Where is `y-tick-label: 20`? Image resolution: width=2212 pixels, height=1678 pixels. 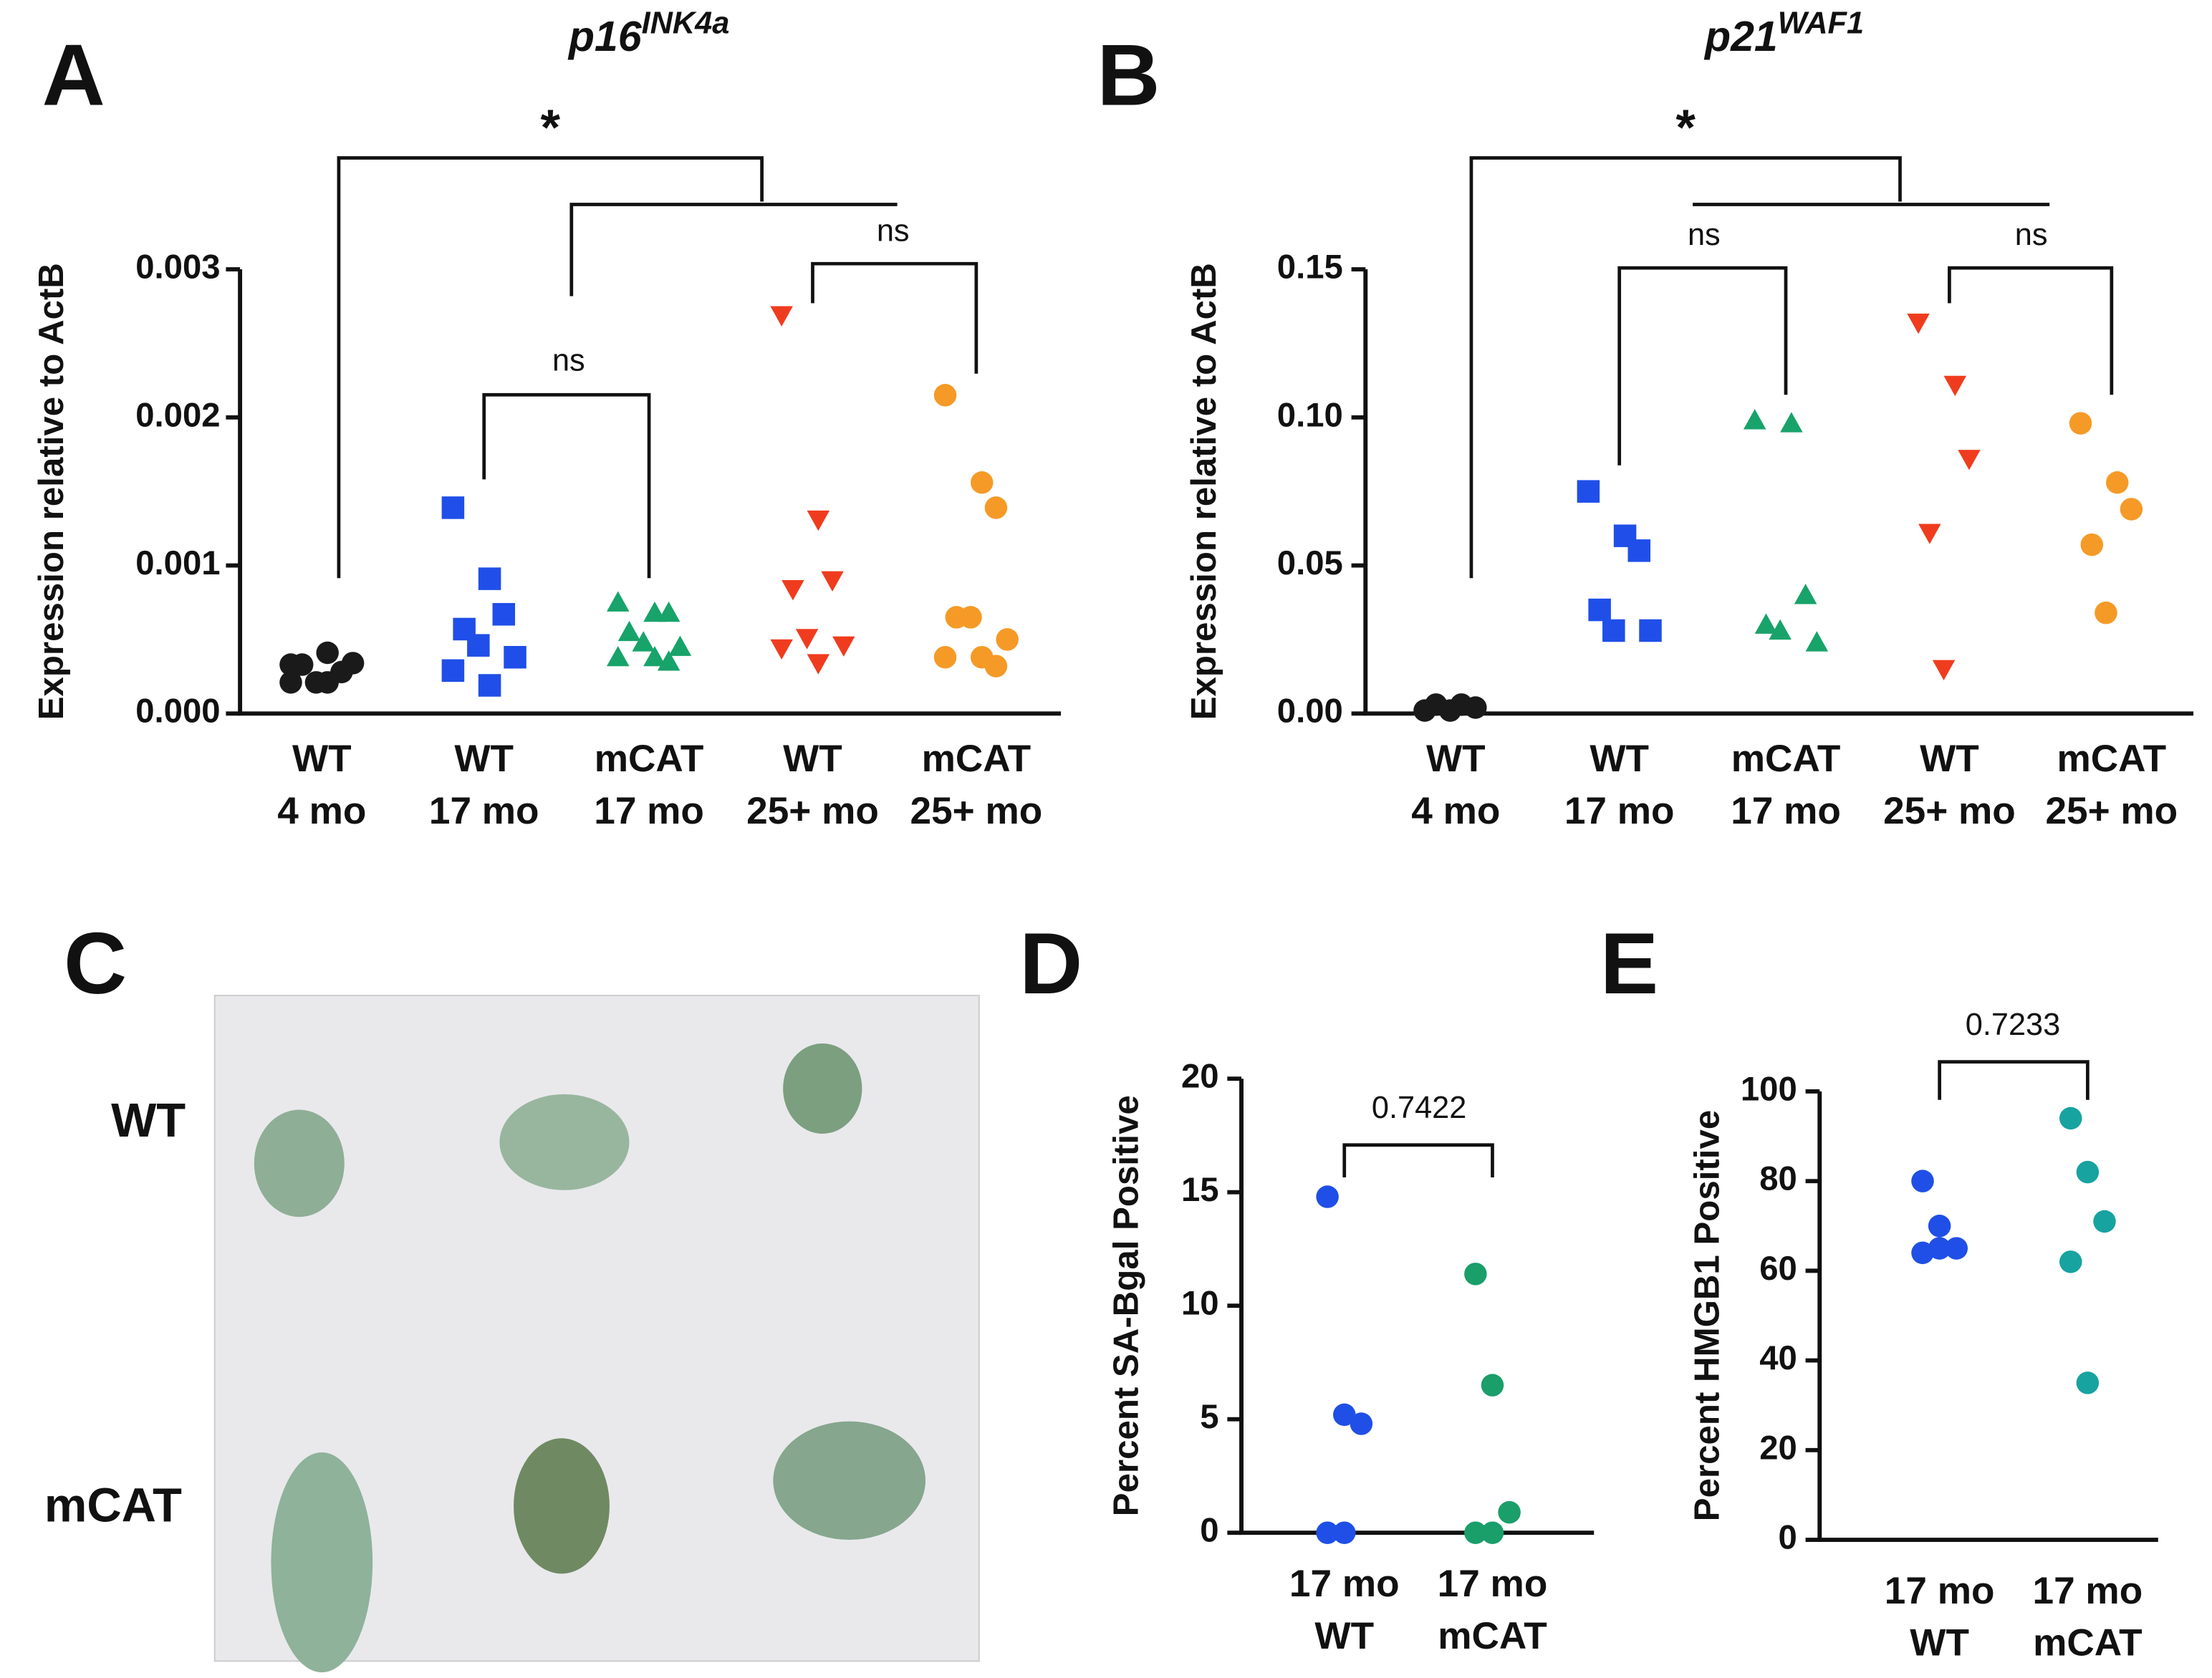
y-tick-label: 20 is located at coordinates (1200, 1077).